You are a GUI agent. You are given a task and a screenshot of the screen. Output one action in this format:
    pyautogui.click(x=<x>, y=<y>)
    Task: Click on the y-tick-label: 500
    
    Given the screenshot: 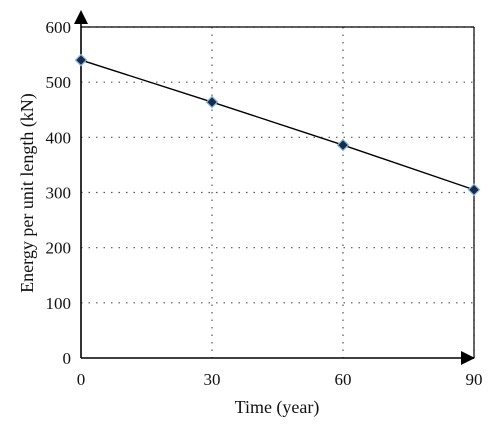 What is the action you would take?
    pyautogui.click(x=59, y=82)
    